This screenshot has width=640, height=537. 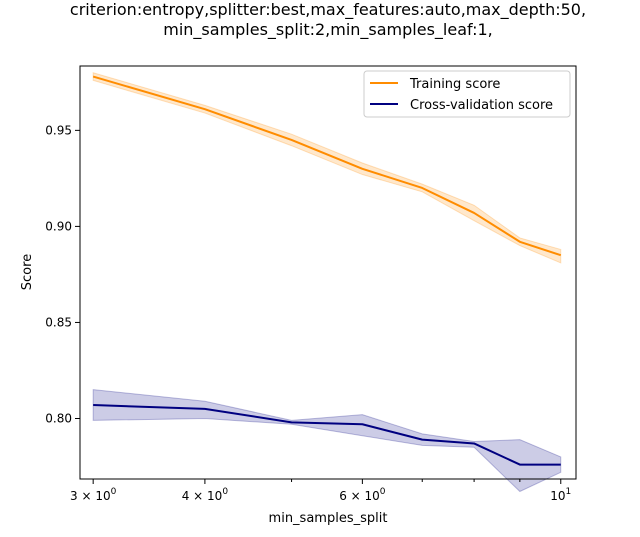 What do you see at coordinates (58, 226) in the screenshot?
I see `y-tick-label: 0.90` at bounding box center [58, 226].